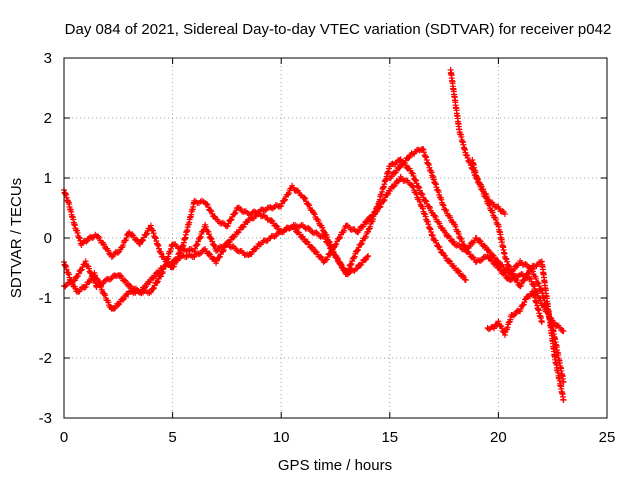 This screenshot has height=480, width=640. What do you see at coordinates (216, 230) in the screenshot?
I see `series-track-a` at bounding box center [216, 230].